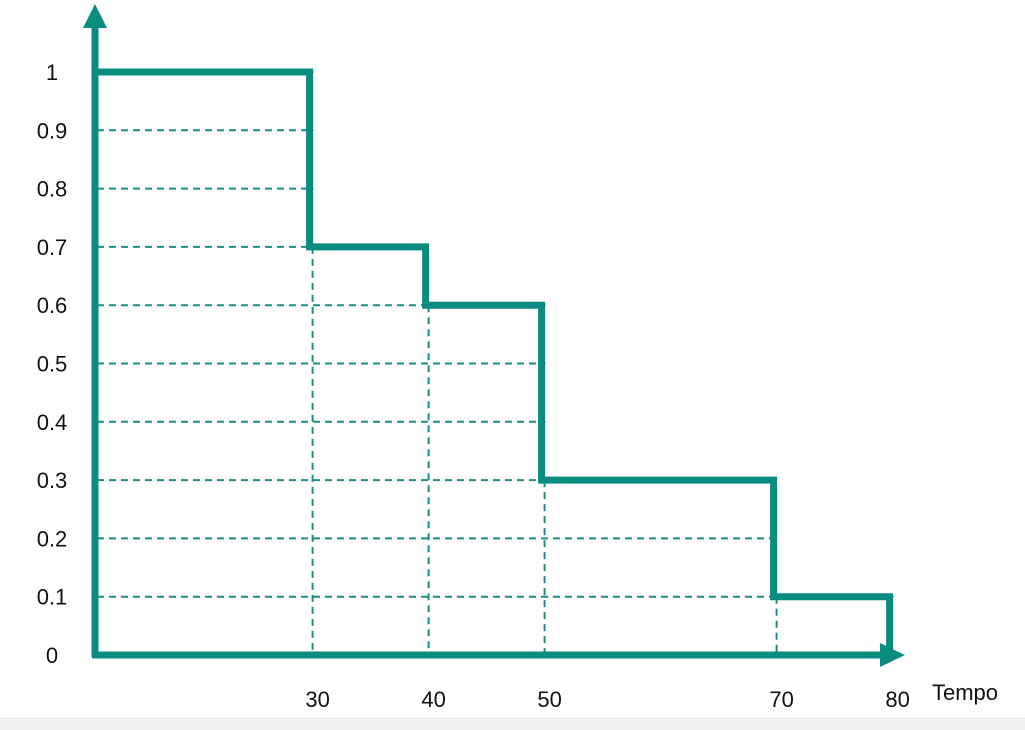  I want to click on y-tick-label: 0.2, so click(52, 538).